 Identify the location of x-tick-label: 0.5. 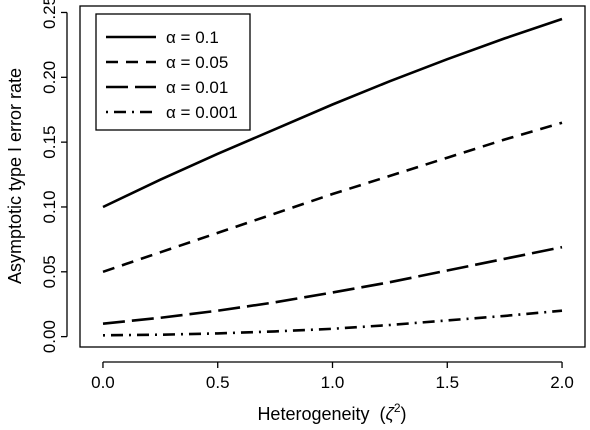
(218, 382).